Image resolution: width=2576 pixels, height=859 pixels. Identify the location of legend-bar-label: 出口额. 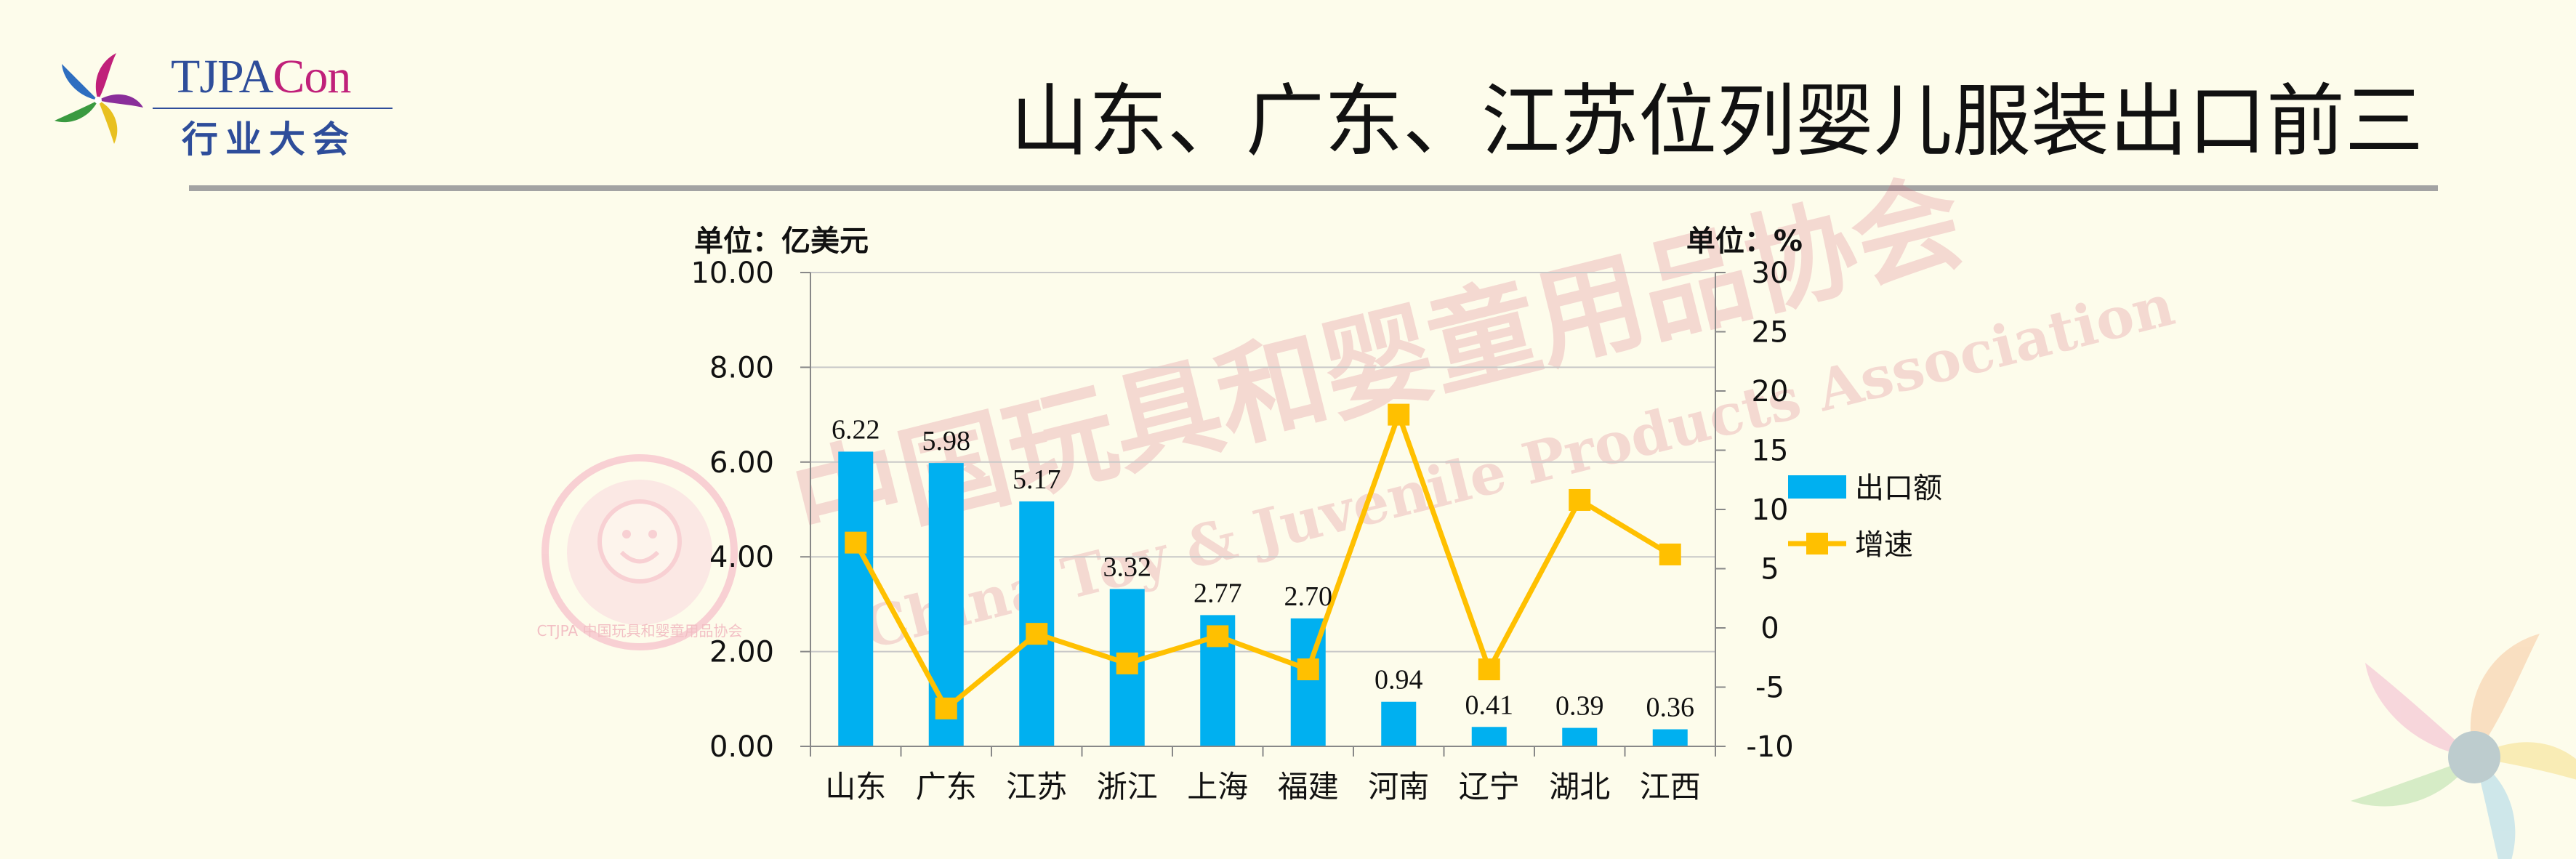
(1898, 489).